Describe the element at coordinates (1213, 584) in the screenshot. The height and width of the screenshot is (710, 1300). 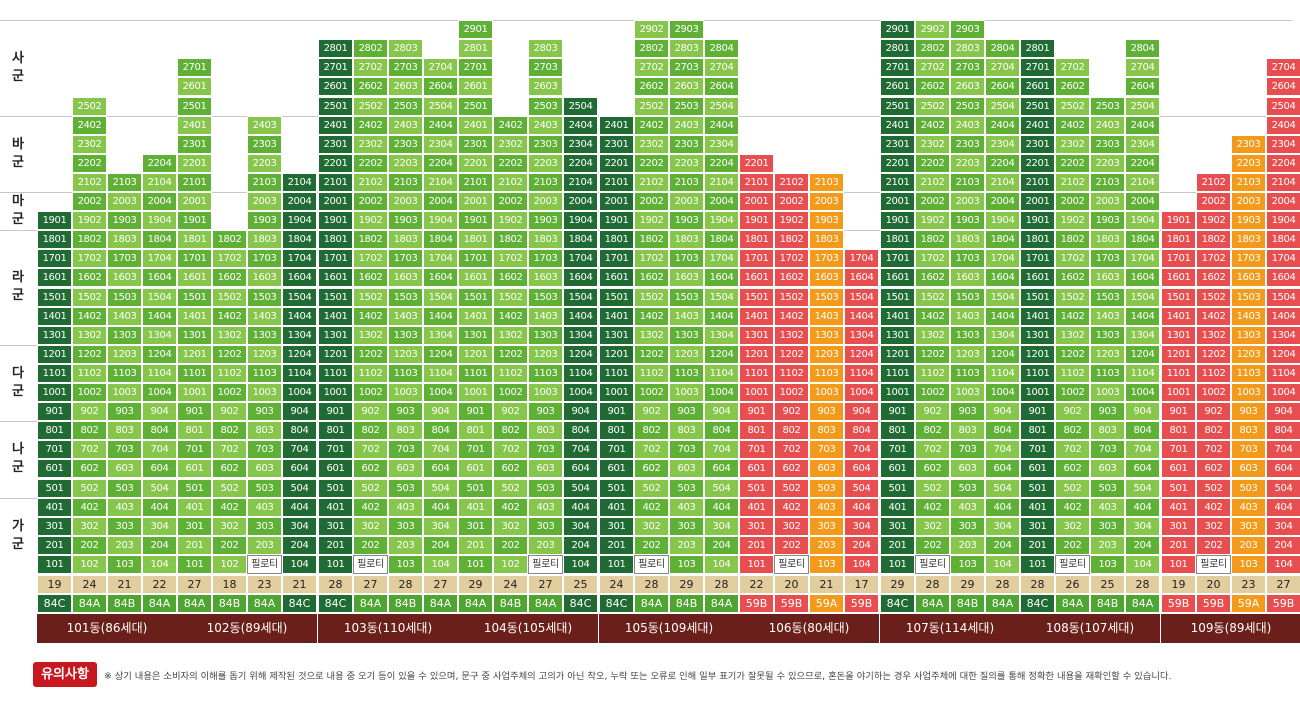
I see `unit-count: 20` at that location.